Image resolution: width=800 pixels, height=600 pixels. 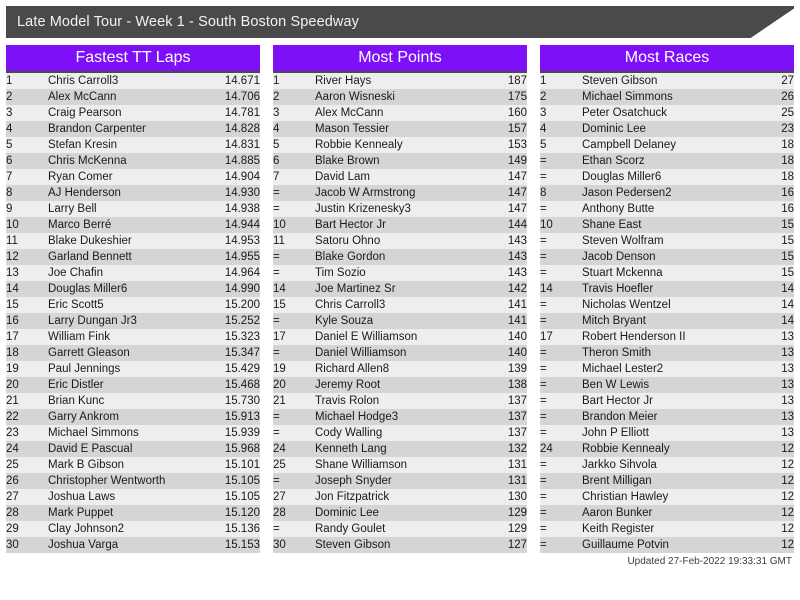 What do you see at coordinates (85, 113) in the screenshot?
I see `row-driver-name: Craig Pearson` at bounding box center [85, 113].